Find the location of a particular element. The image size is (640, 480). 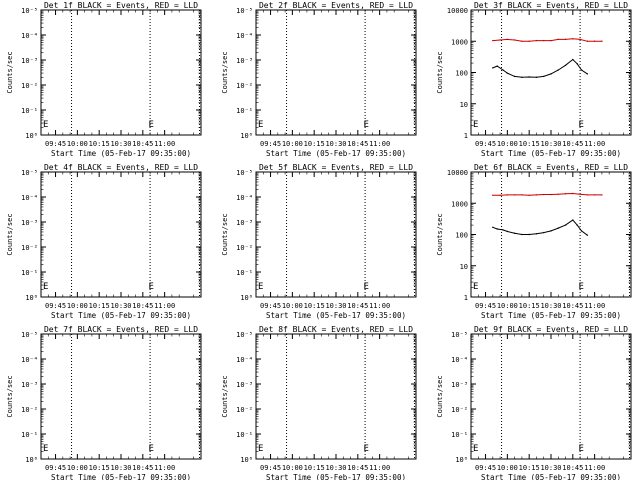

chart-title: Det 8f BLACK = Events, RED = LLD is located at coordinates (336, 329).